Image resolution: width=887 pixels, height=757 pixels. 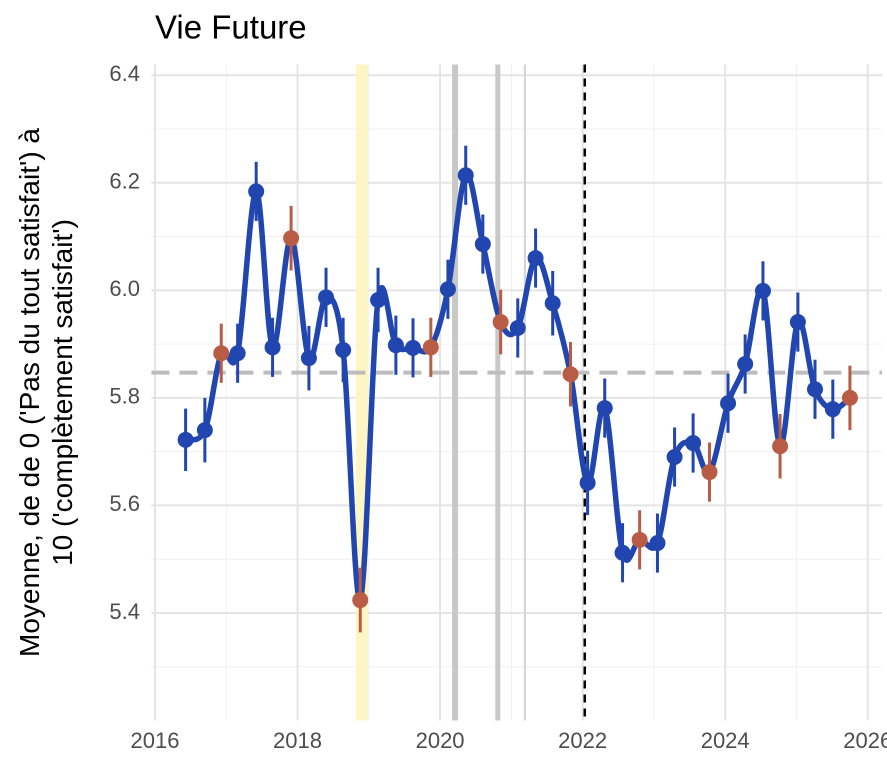 What do you see at coordinates (362, 392) in the screenshot?
I see `highlight-band` at bounding box center [362, 392].